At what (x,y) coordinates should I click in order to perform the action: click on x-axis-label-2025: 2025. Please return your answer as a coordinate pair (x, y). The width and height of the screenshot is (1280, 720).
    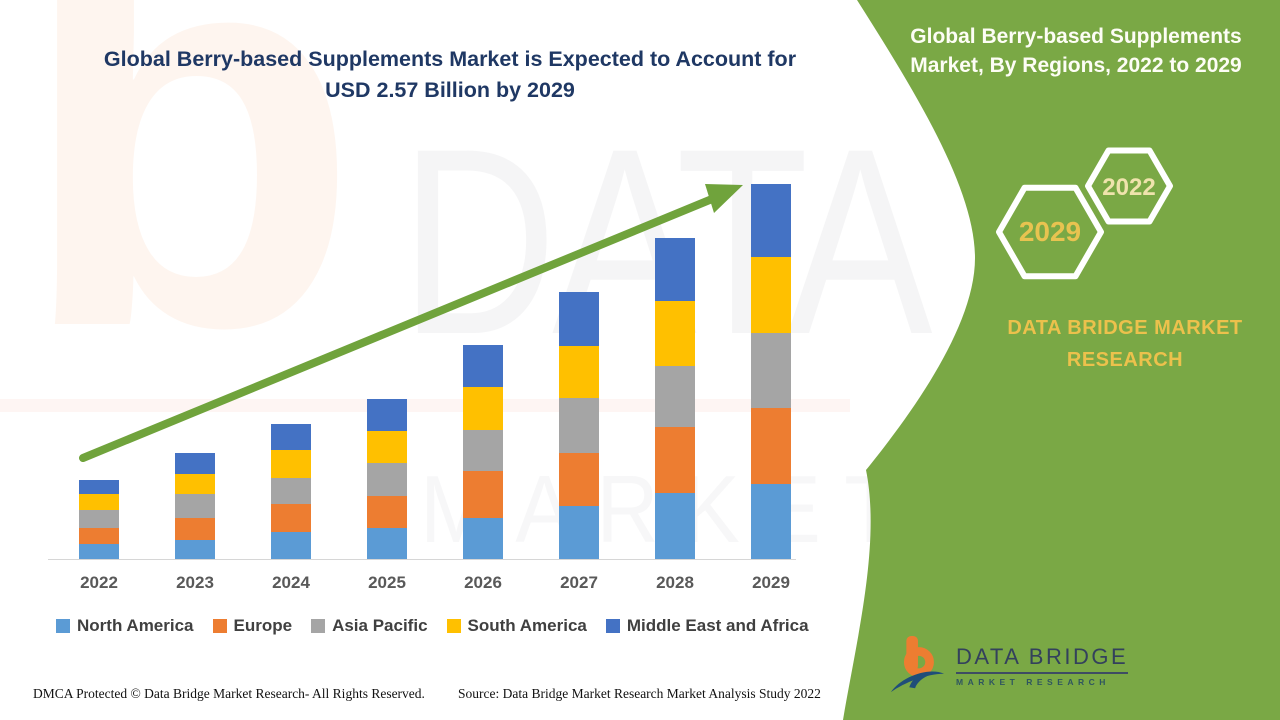
    Looking at the image, I should click on (387, 582).